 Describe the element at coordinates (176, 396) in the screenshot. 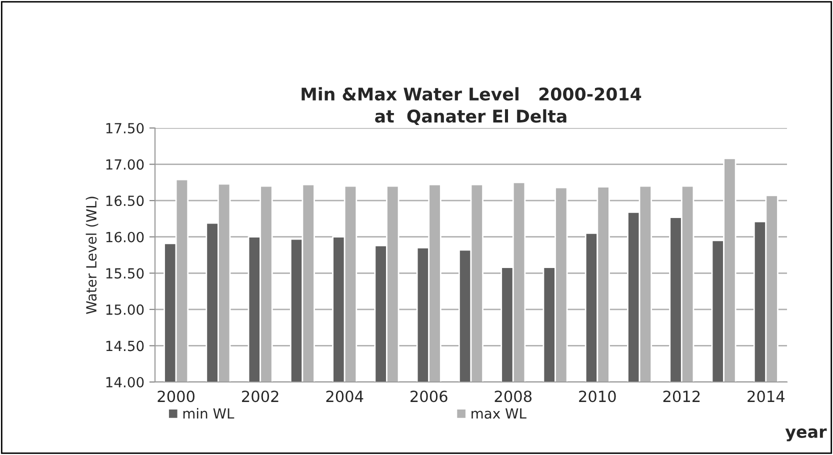

I see `x-tick-label: 2000` at that location.